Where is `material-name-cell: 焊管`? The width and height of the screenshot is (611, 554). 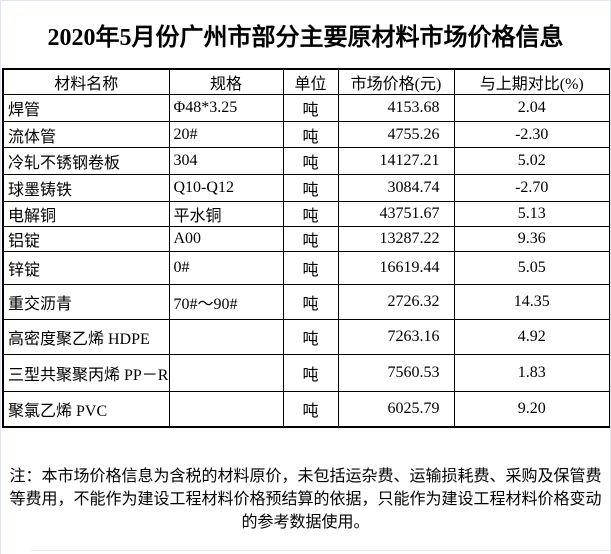
material-name-cell: 焊管 is located at coordinates (86, 108).